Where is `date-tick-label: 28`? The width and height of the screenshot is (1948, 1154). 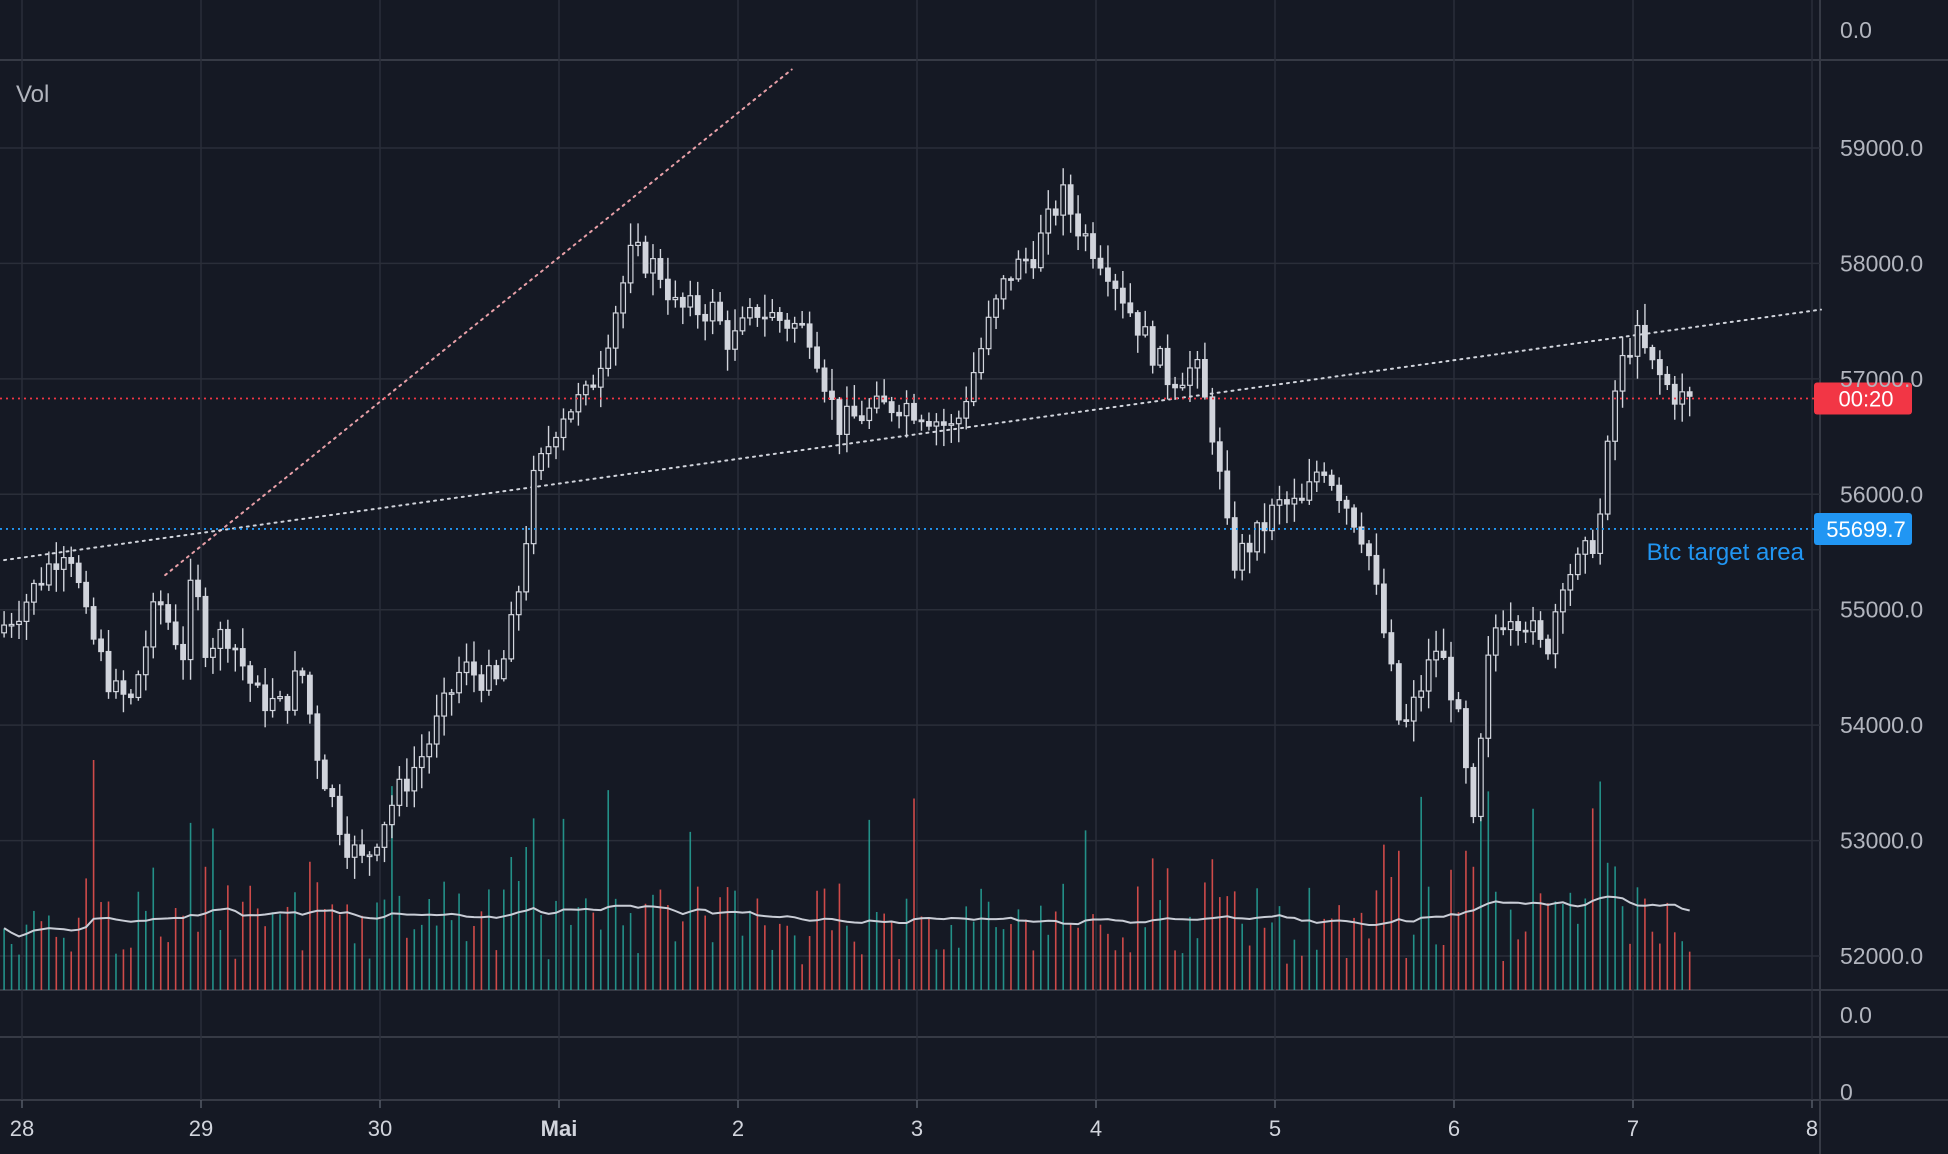 date-tick-label: 28 is located at coordinates (22, 1128).